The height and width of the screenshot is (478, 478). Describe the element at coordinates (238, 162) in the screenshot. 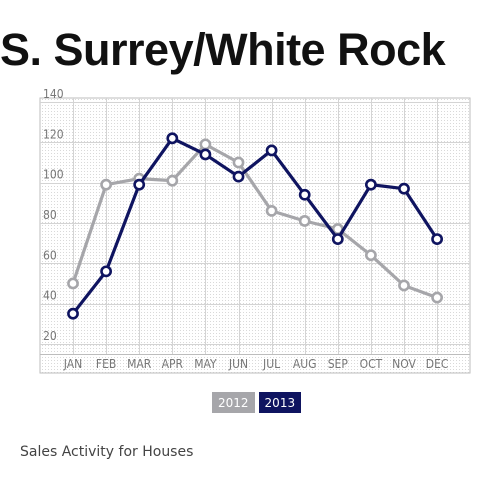

I see `data-point-2012-jun` at that location.